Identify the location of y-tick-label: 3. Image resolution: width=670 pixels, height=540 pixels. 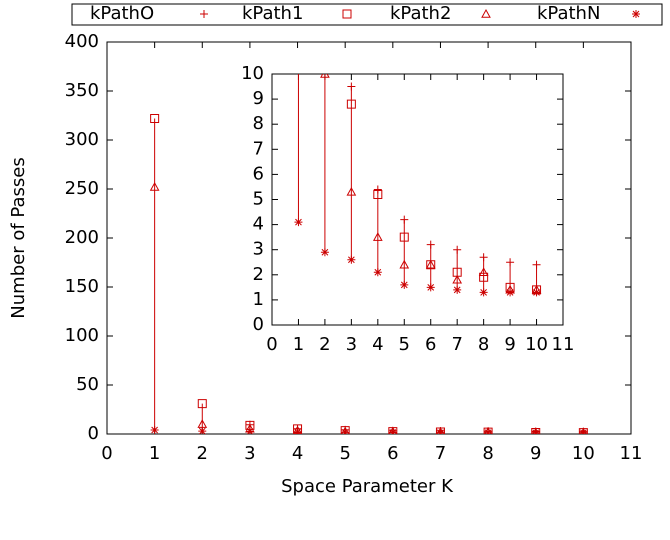
(258, 249).